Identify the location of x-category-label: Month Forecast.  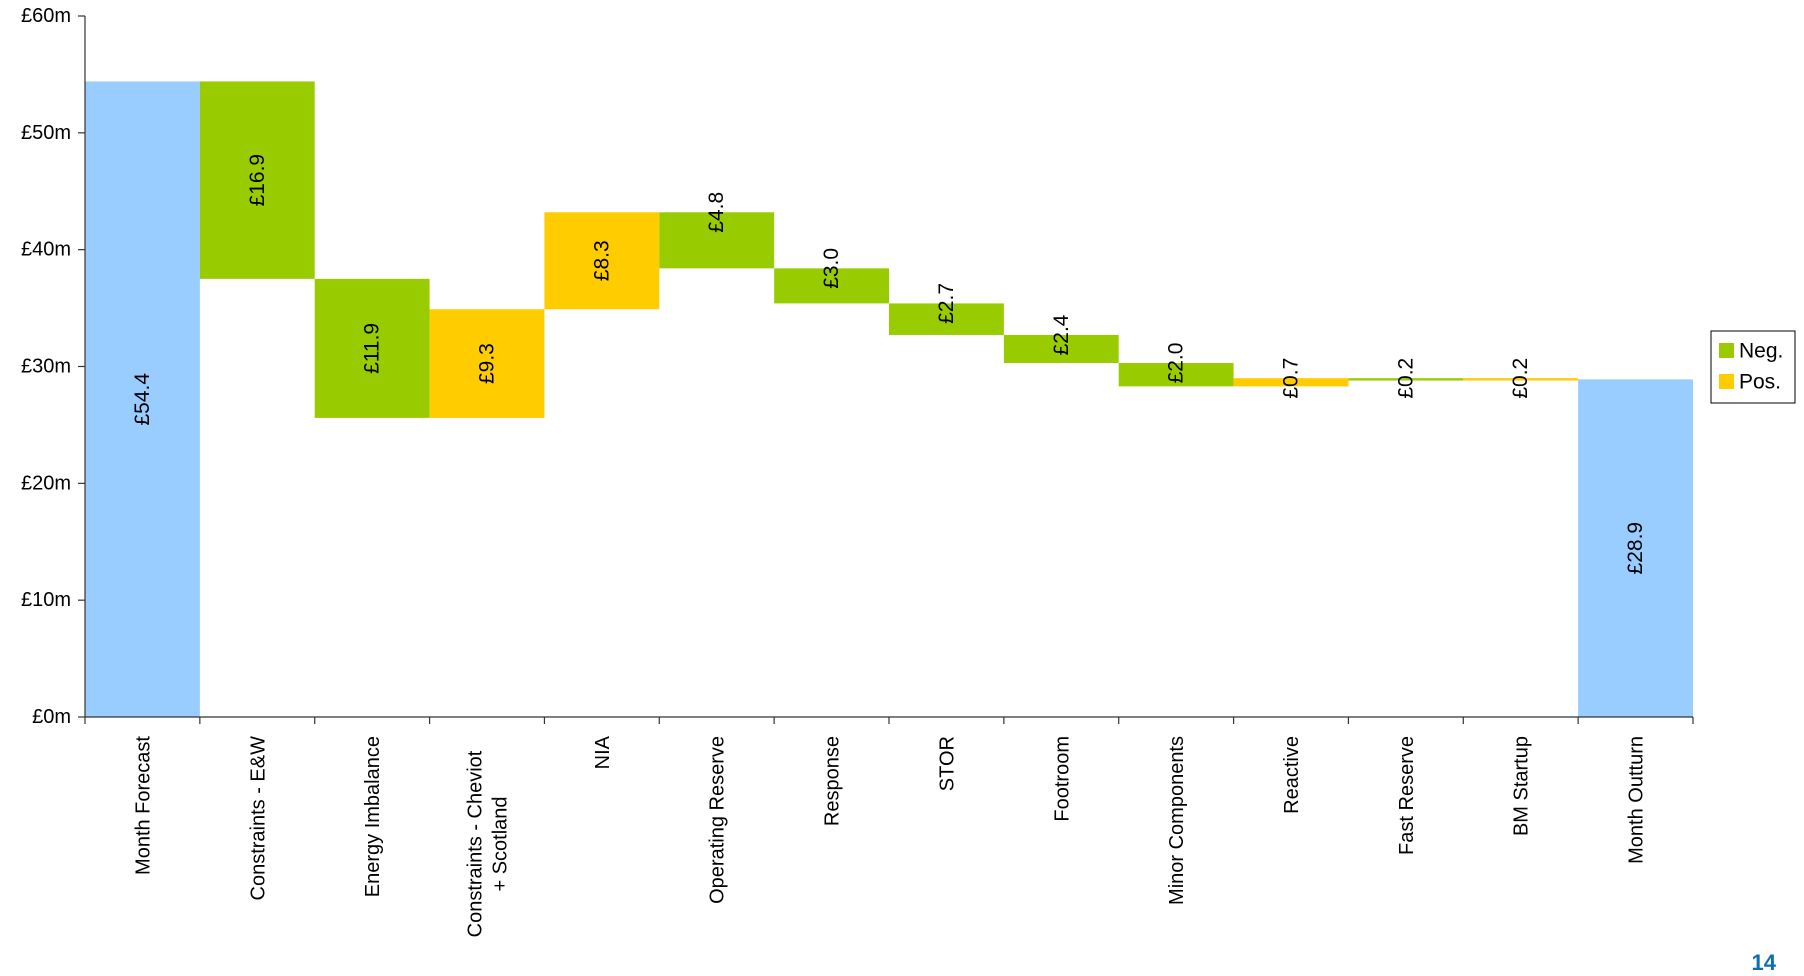
(143, 805).